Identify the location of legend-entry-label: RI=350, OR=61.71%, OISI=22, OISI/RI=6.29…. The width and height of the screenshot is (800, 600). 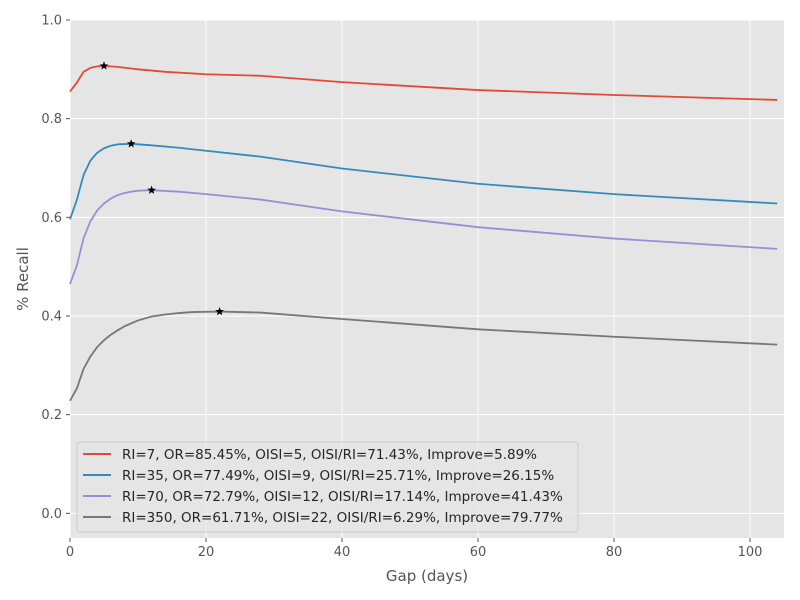
(342, 518).